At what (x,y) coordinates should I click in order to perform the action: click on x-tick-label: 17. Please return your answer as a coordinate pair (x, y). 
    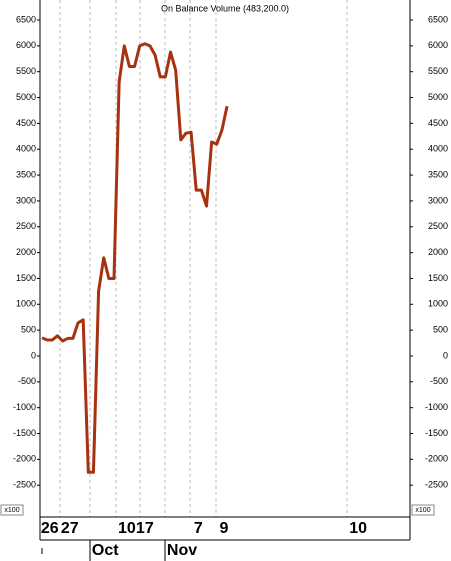
    Looking at the image, I should click on (145, 528).